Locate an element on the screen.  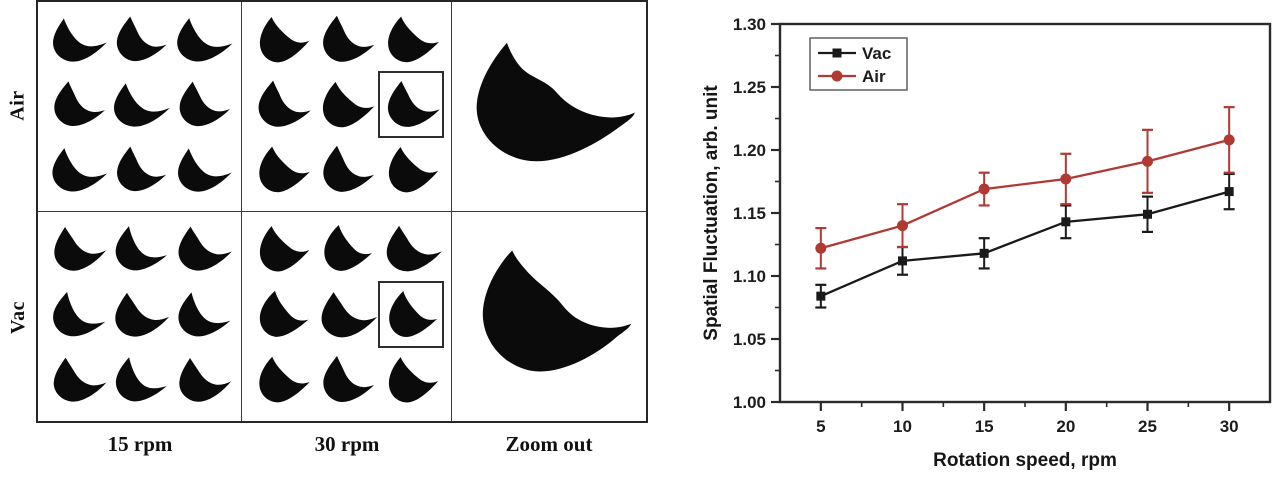
row-label-column: Air Vac is located at coordinates (18, 211).